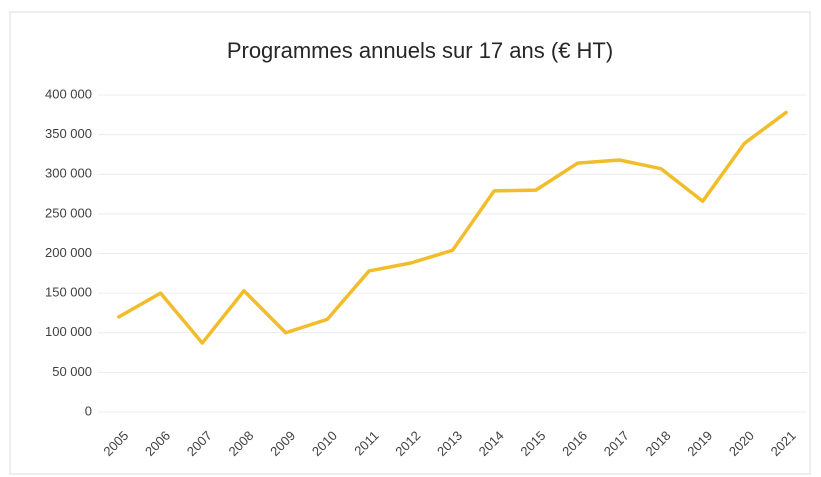 The height and width of the screenshot is (477, 821). Describe the element at coordinates (68, 252) in the screenshot. I see `y-tick-label: 200 000` at that location.